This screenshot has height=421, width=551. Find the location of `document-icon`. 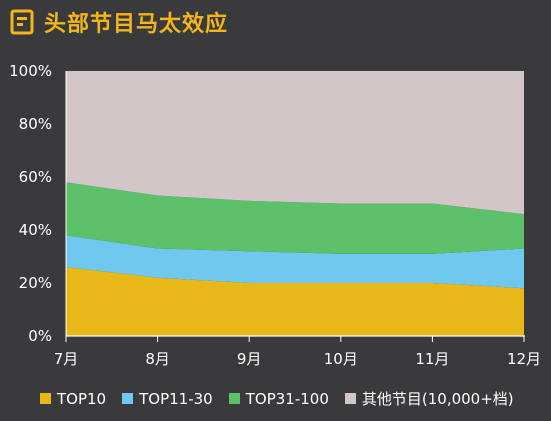

document-icon is located at coordinates (22, 22).